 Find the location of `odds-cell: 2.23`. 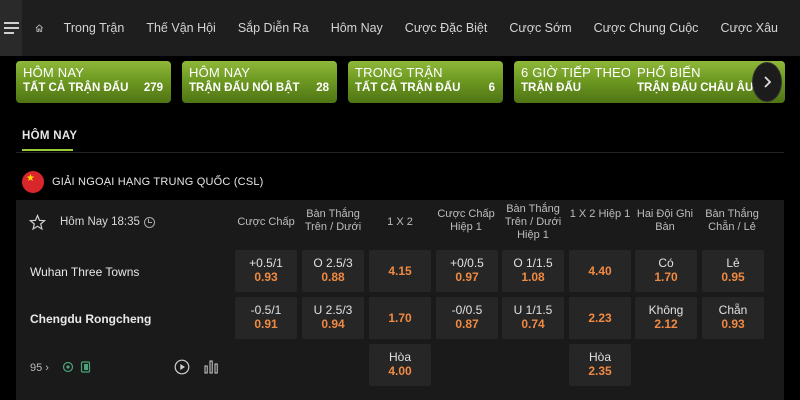

odds-cell: 2.23 is located at coordinates (600, 318).